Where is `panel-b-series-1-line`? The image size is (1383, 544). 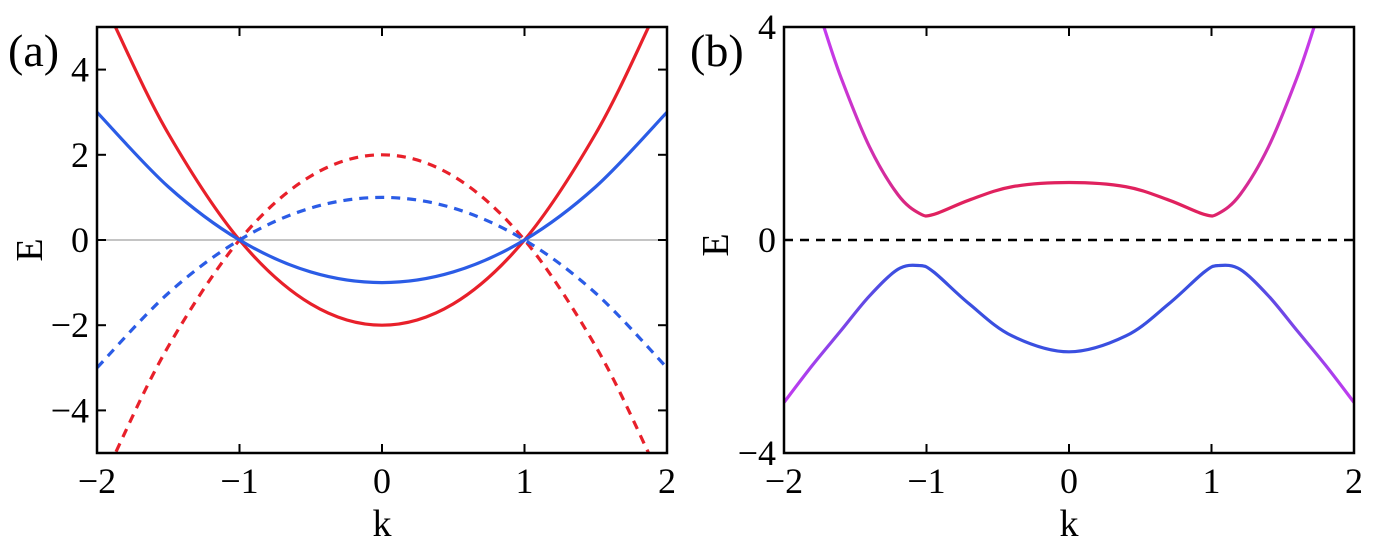
panel-b-series-1-line is located at coordinates (1069, 122).